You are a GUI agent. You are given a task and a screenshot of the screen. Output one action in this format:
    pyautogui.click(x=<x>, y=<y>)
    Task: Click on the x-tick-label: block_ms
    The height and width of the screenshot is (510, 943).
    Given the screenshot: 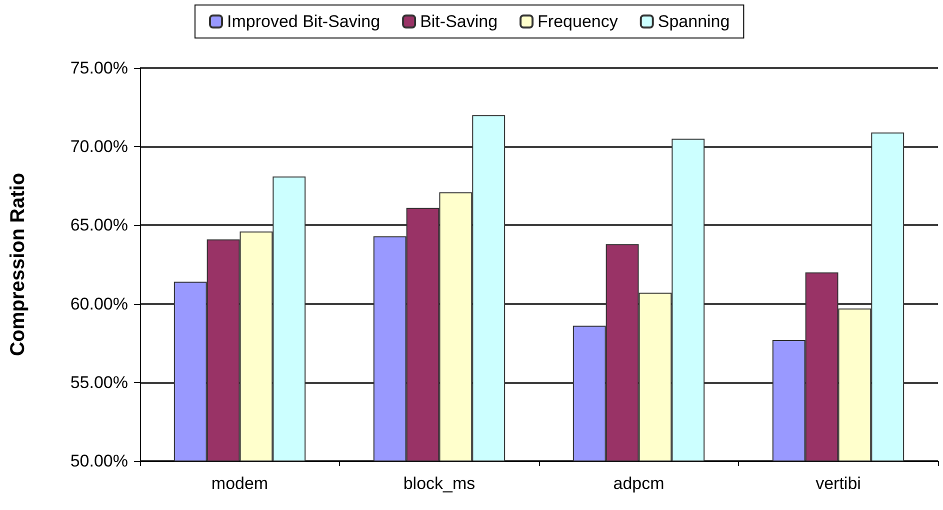 What is the action you would take?
    pyautogui.click(x=439, y=483)
    